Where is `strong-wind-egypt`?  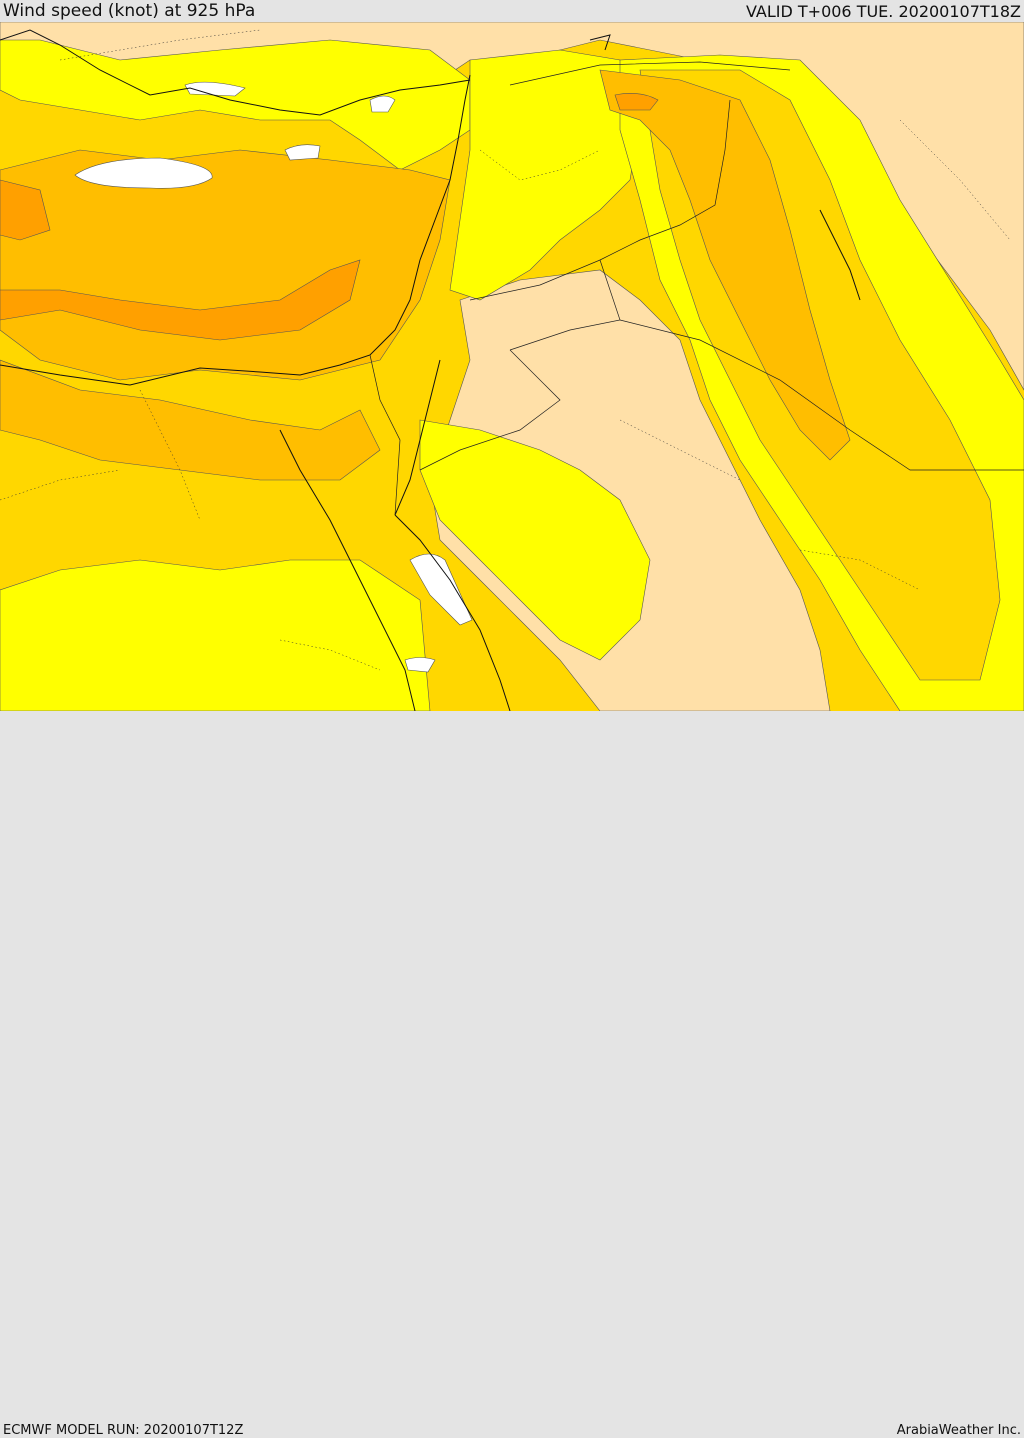 strong-wind-egypt is located at coordinates (190, 420).